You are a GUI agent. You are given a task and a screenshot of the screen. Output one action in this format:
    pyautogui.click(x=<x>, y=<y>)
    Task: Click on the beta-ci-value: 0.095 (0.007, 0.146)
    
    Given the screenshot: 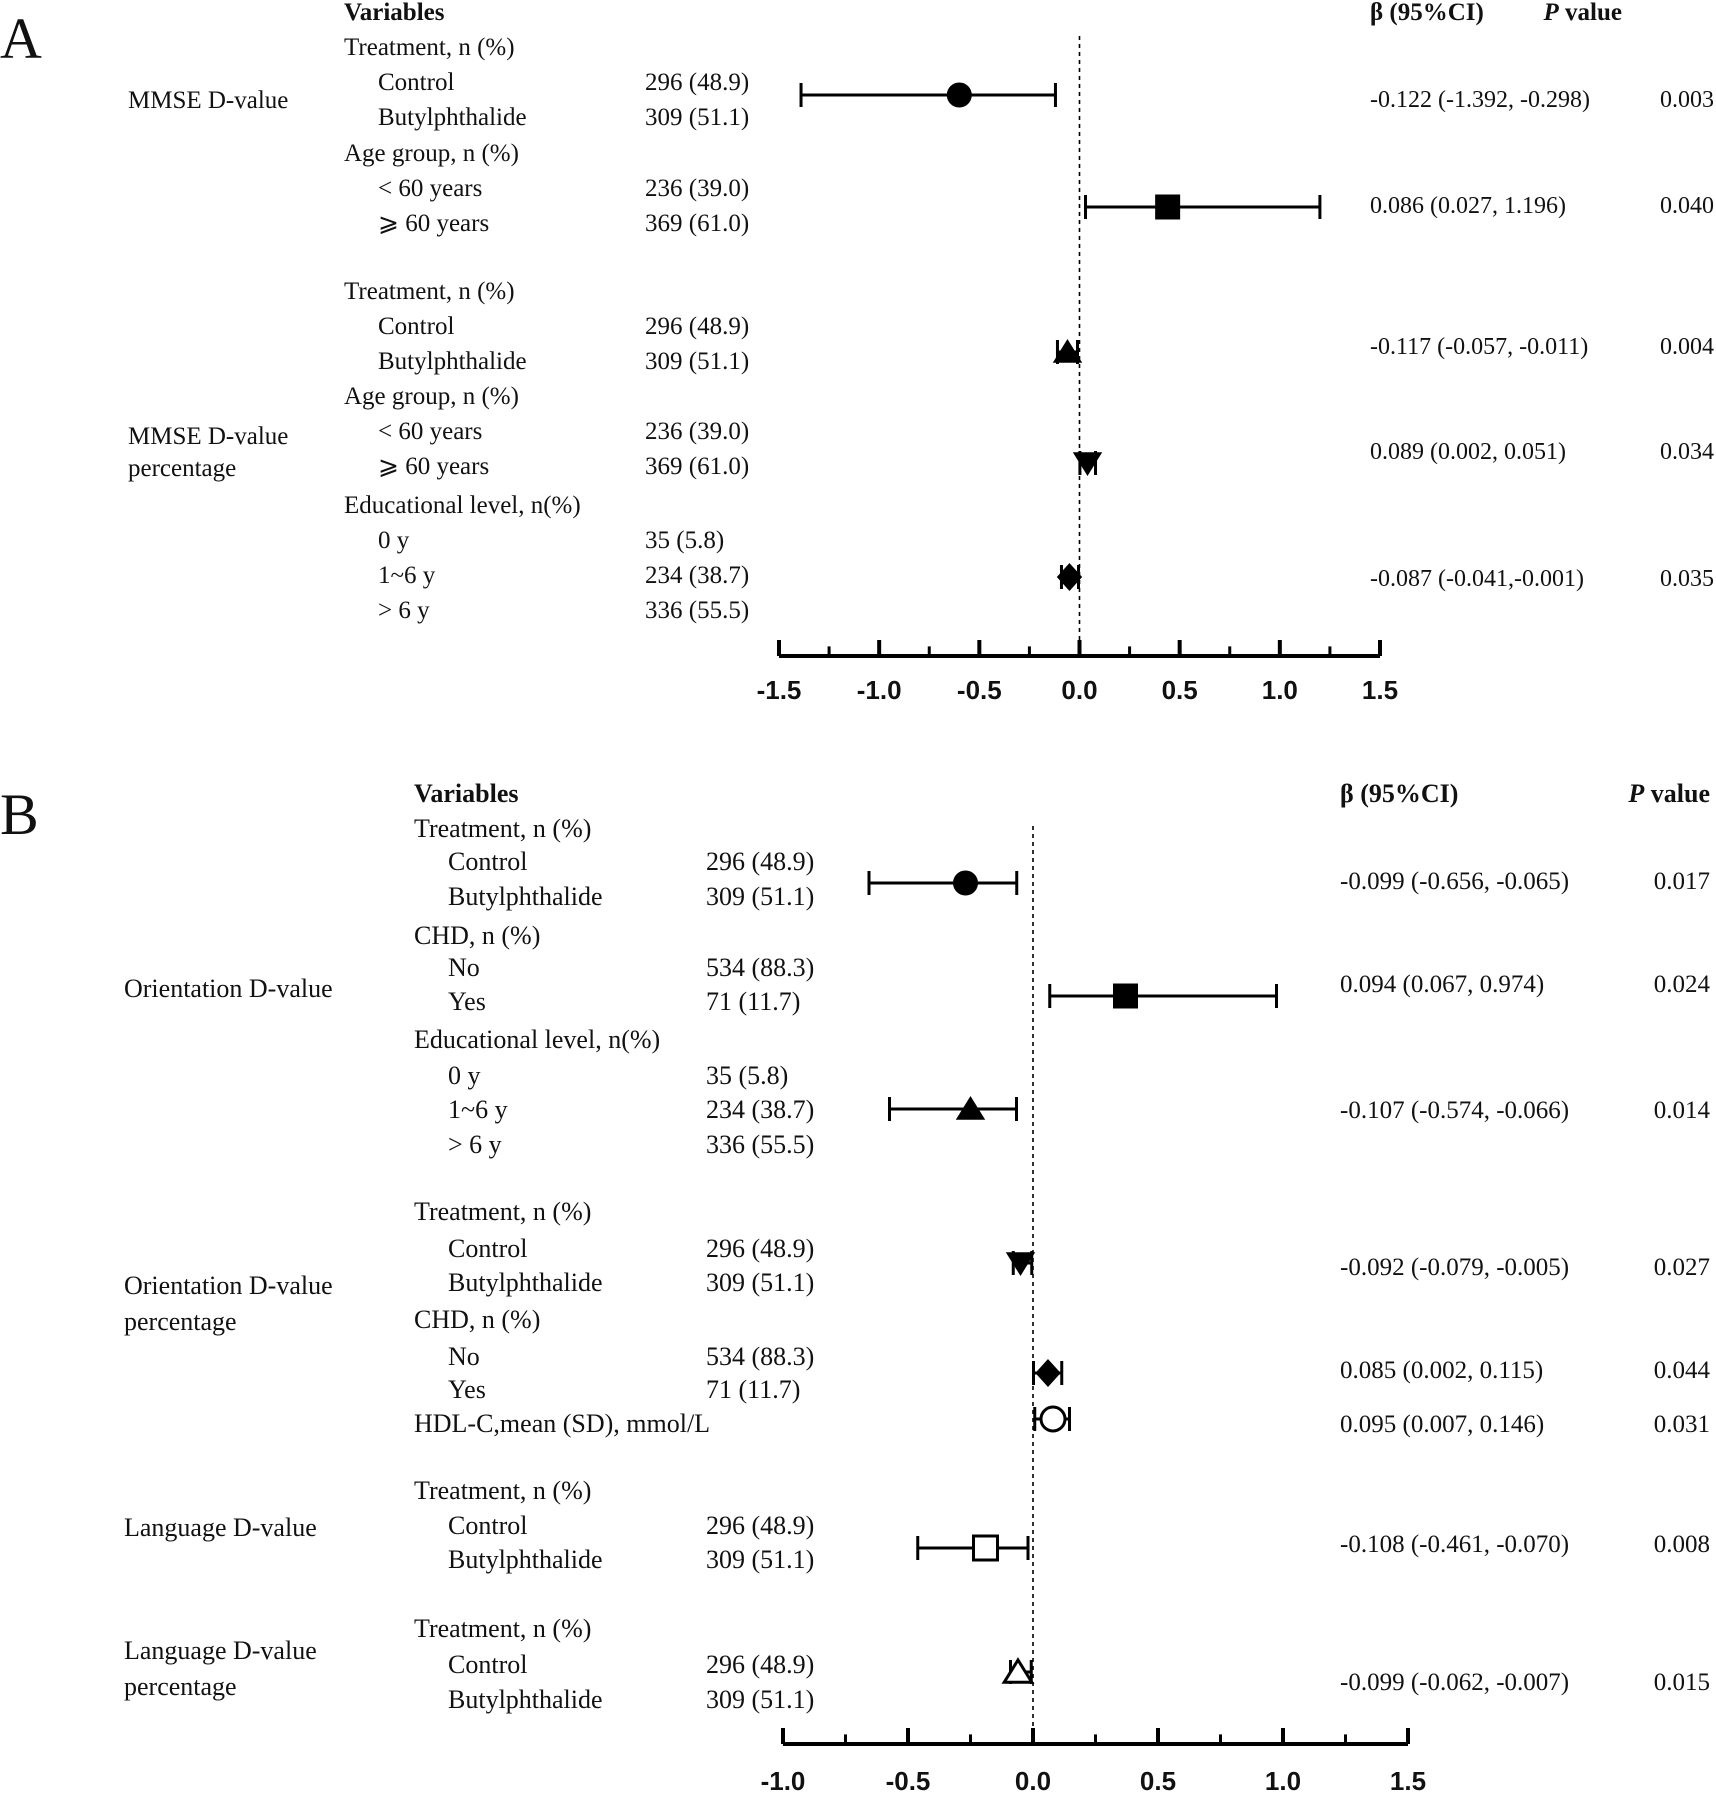 What is the action you would take?
    pyautogui.click(x=1442, y=1424)
    